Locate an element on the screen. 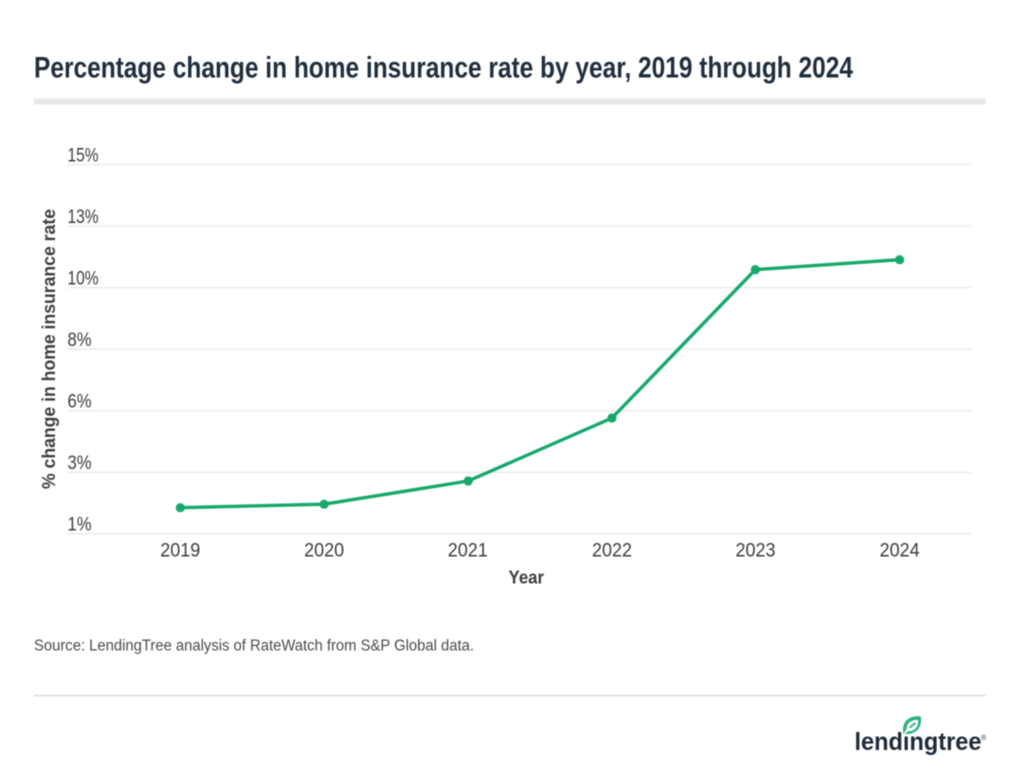 Image resolution: width=1024 pixels, height=770 pixels. svg-text: 2021 is located at coordinates (468, 551).